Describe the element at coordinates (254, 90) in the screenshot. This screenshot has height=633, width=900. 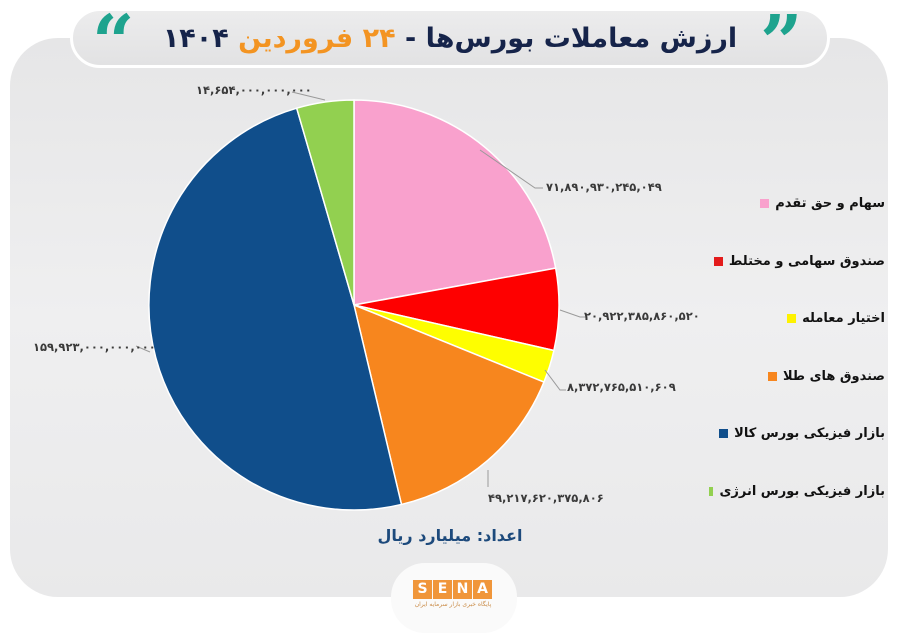
I see `value-label-energy: ۱۴,۶۵۴,۰۰۰,۰۰۰,۰۰۰` at that location.